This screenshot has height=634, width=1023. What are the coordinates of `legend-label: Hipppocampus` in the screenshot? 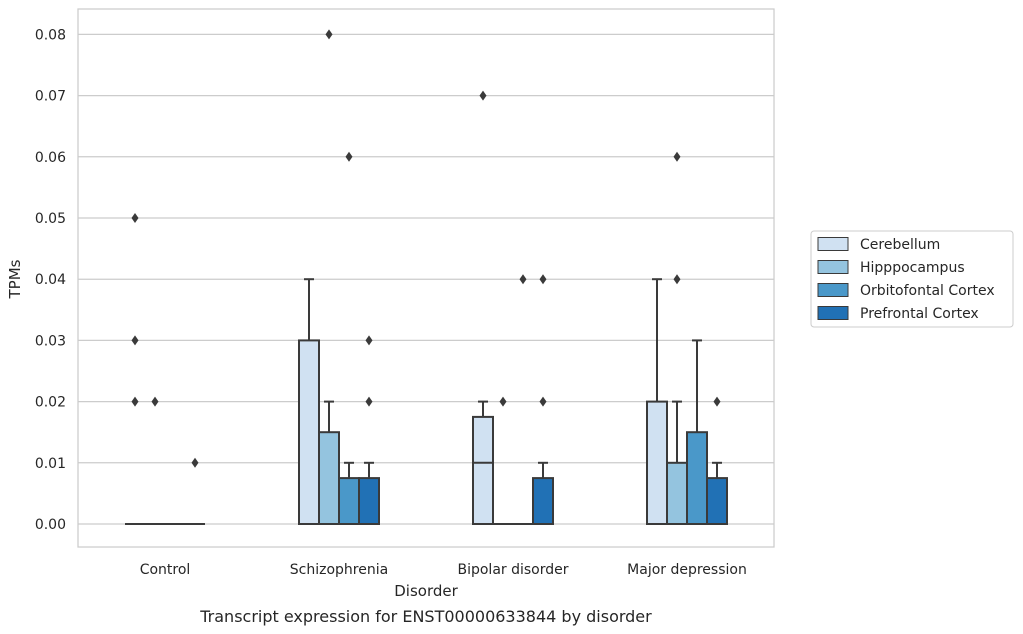 It's located at (912, 268).